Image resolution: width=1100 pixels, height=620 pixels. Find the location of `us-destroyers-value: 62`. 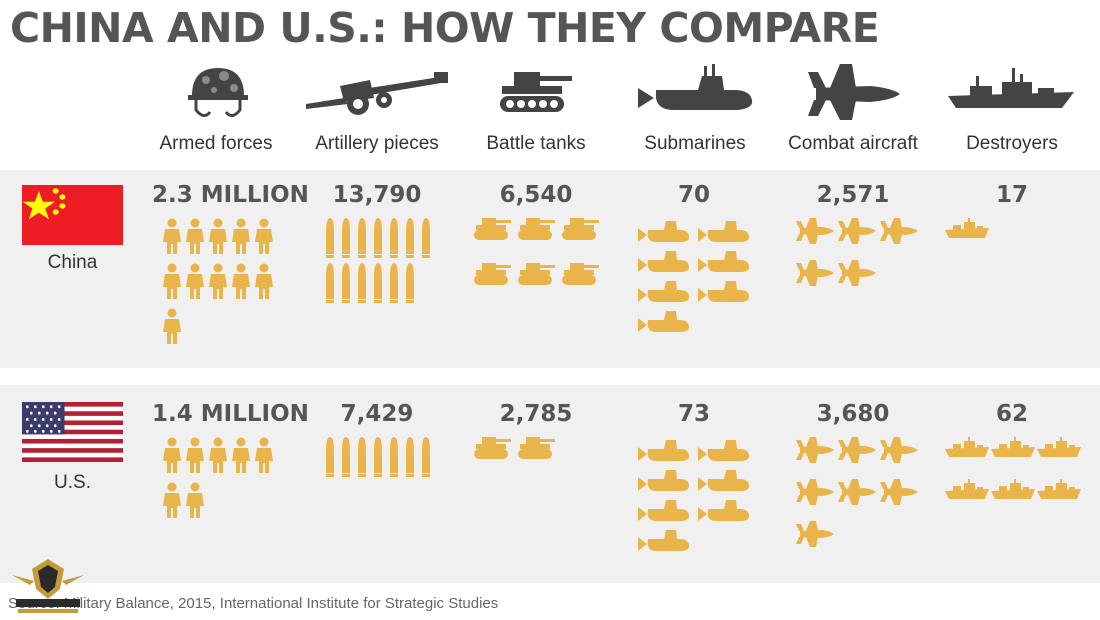

us-destroyers-value: 62 is located at coordinates (1011, 414).